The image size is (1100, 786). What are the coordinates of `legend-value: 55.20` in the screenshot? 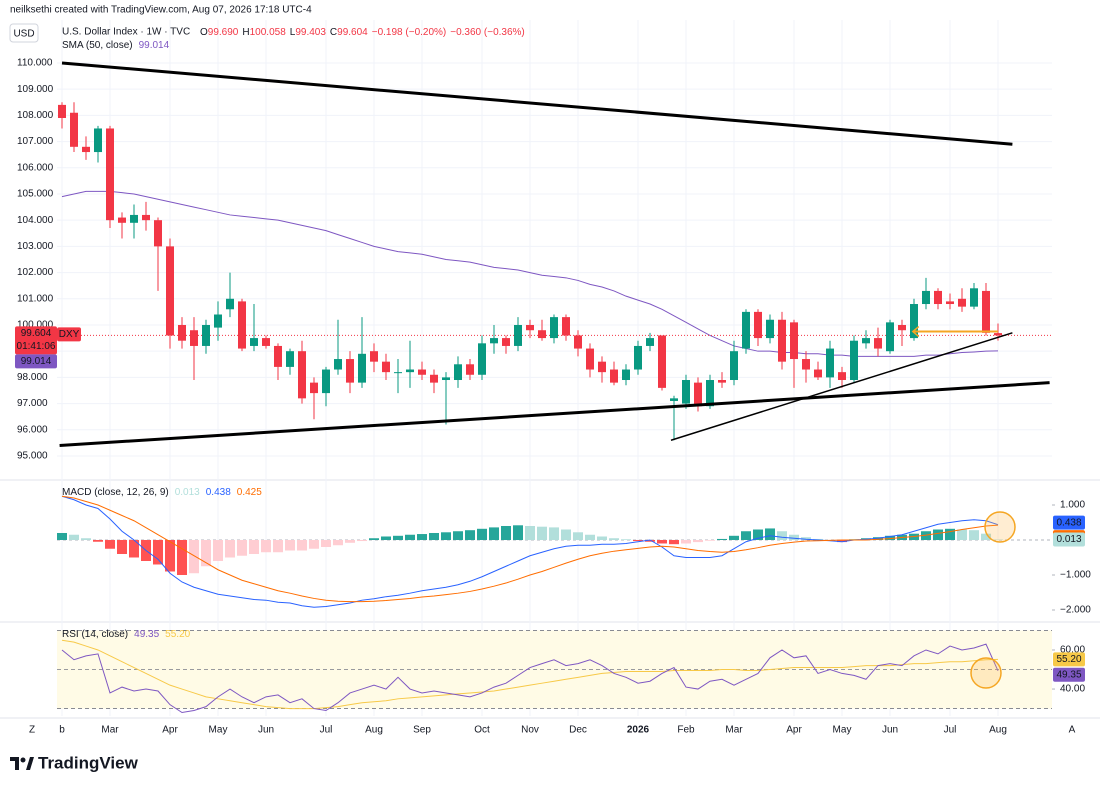 It's located at (177, 634).